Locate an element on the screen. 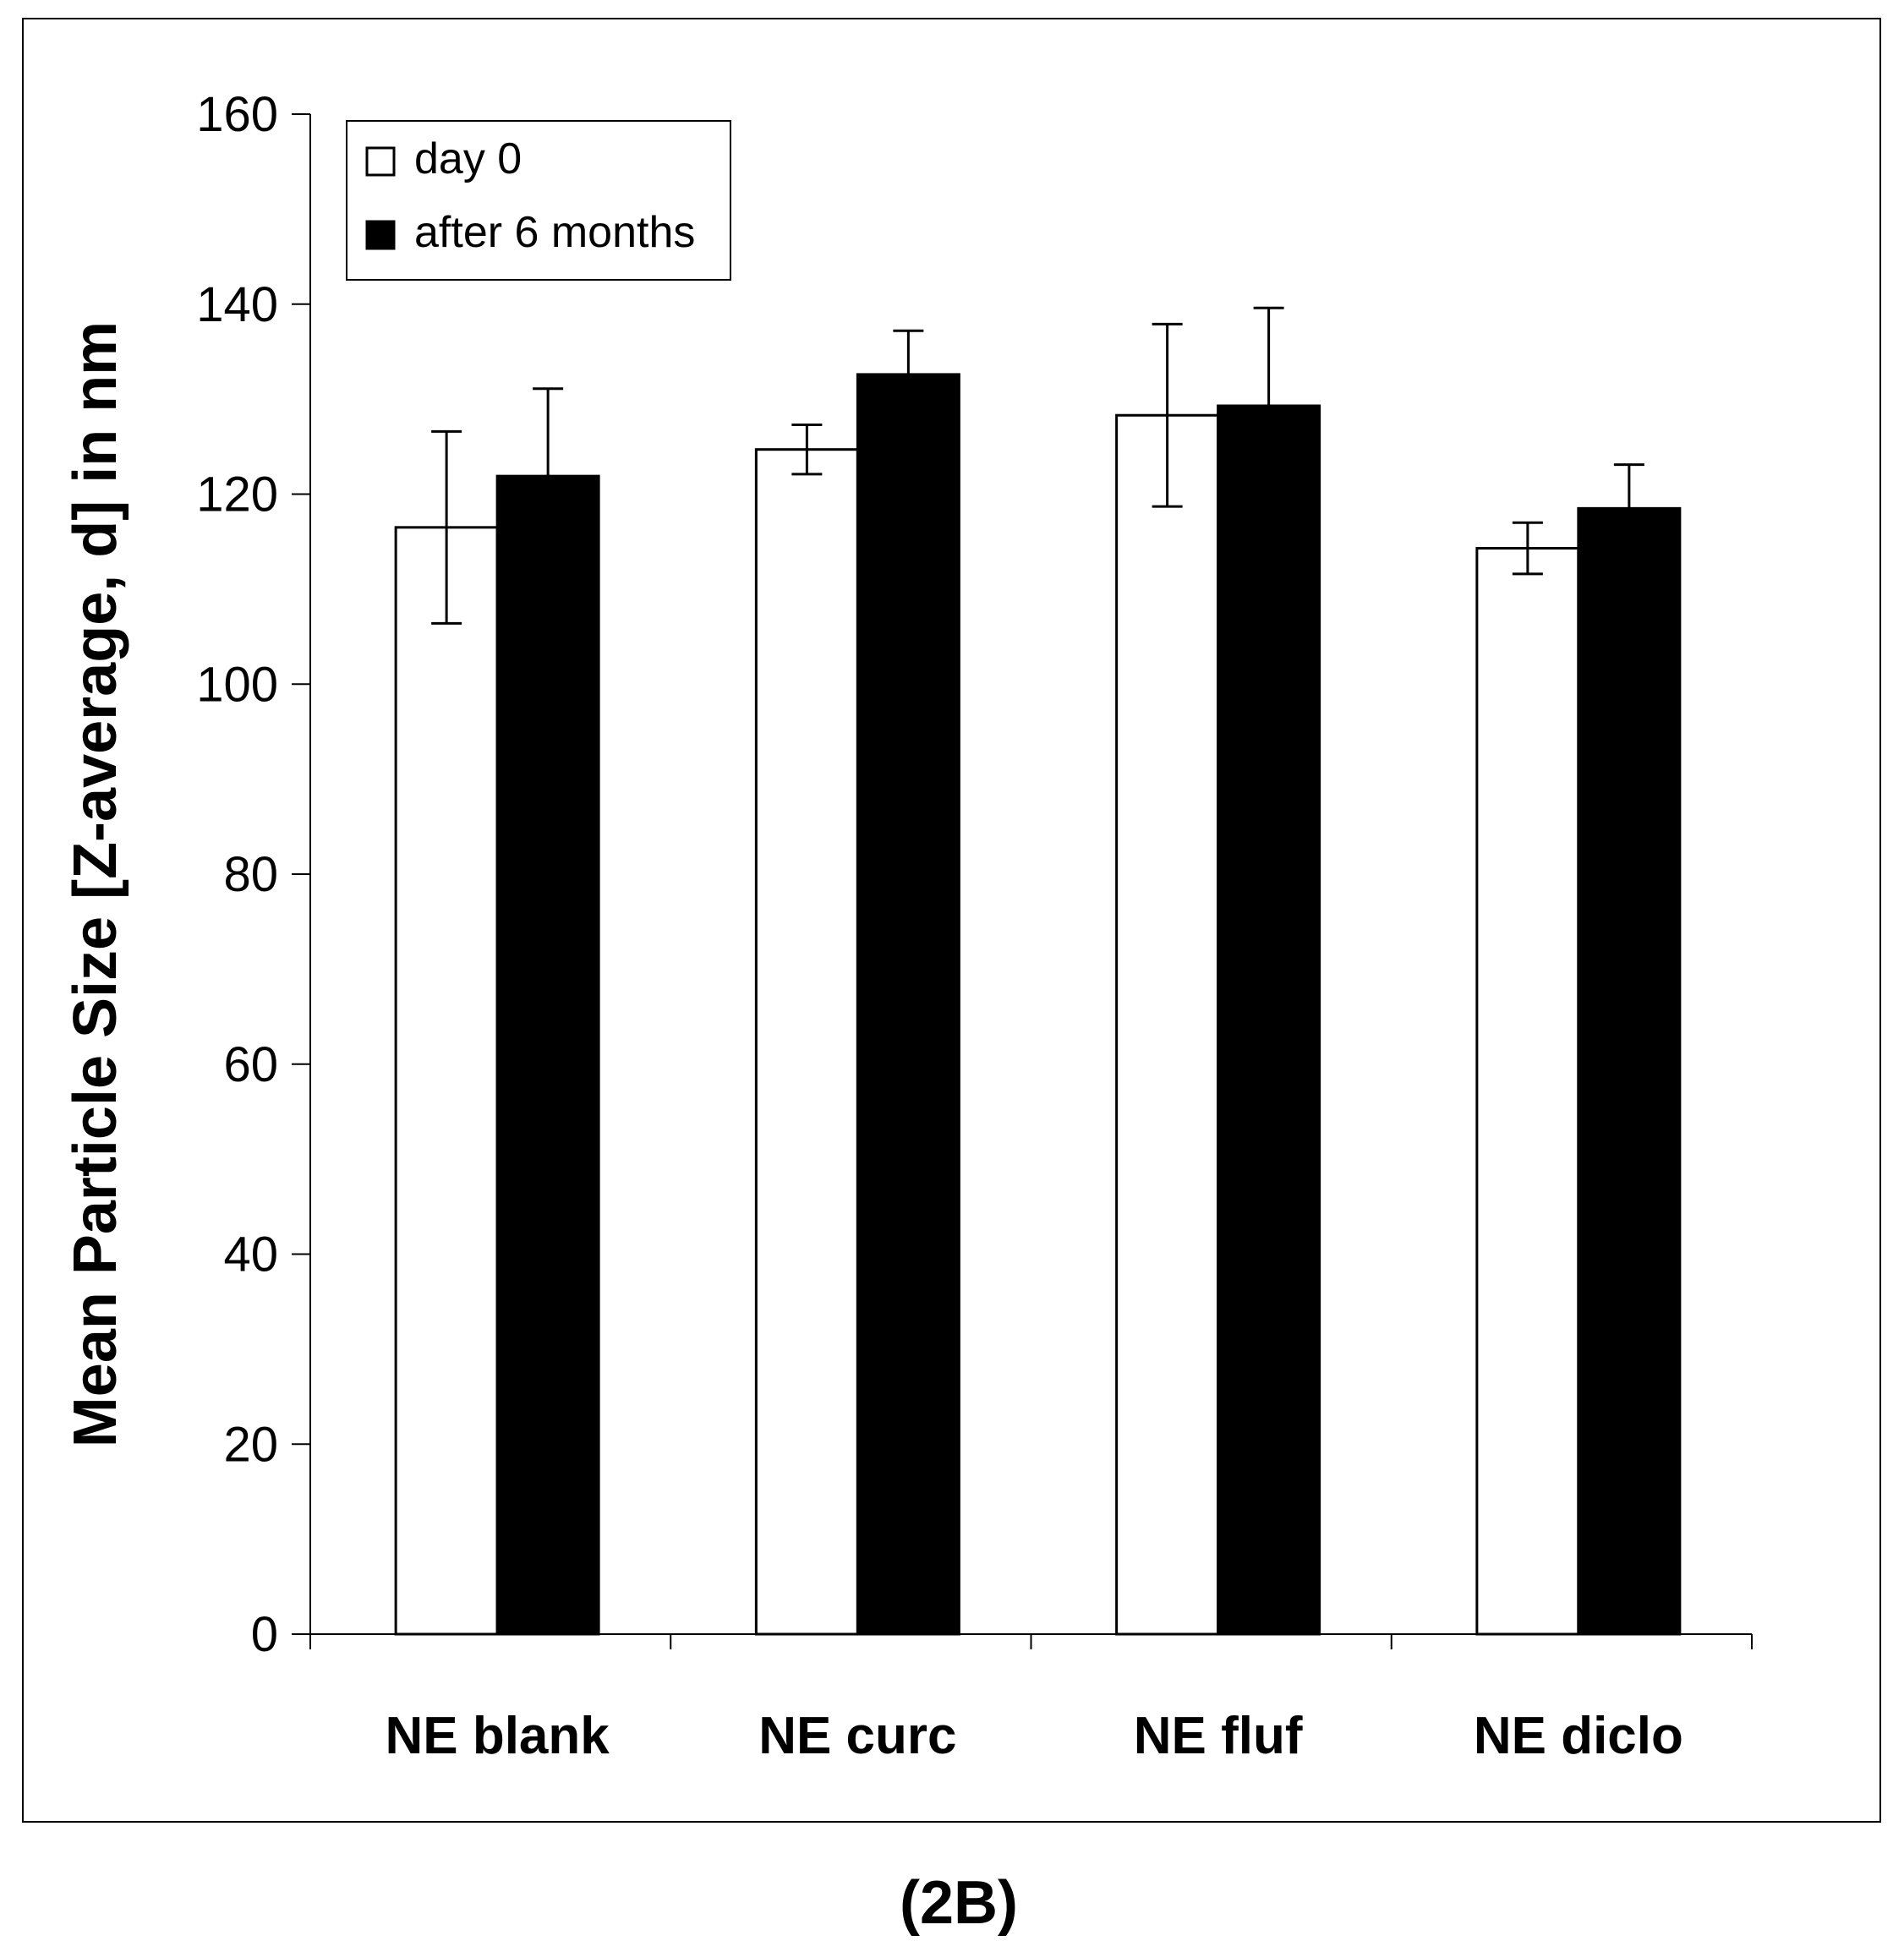  y-axis-ticks: 0 20 40 60 80 100 120 140 160 is located at coordinates (253, 874).